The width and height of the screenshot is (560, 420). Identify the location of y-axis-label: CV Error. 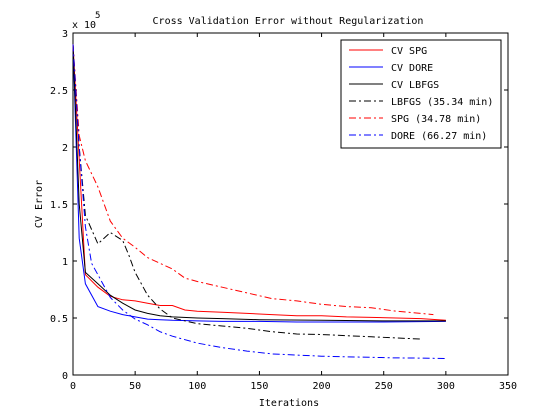
(39, 204).